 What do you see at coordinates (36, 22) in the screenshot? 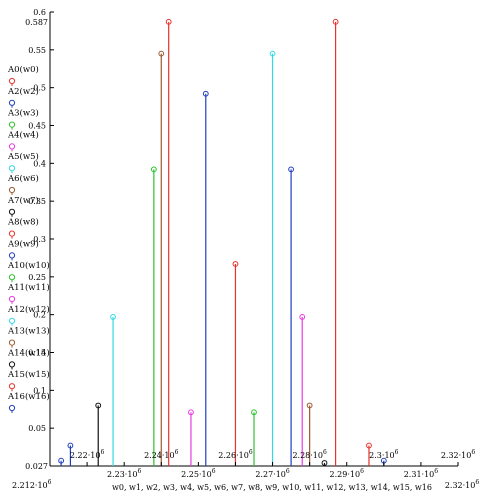
I see `y-top-marker: 0.587` at bounding box center [36, 22].